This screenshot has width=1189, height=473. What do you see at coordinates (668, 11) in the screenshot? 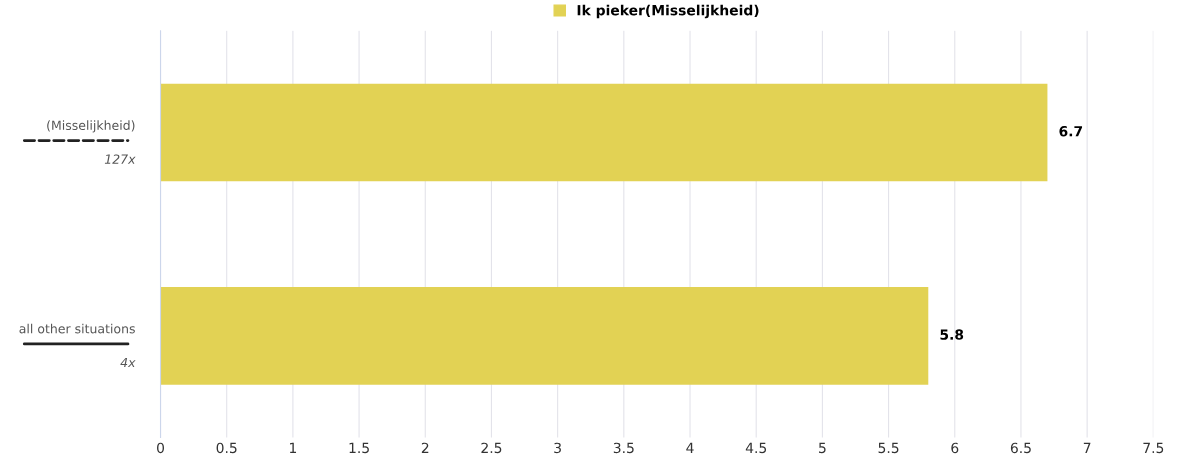
I see `legend-label: Ik pieker(Misselijkheid)` at bounding box center [668, 11].